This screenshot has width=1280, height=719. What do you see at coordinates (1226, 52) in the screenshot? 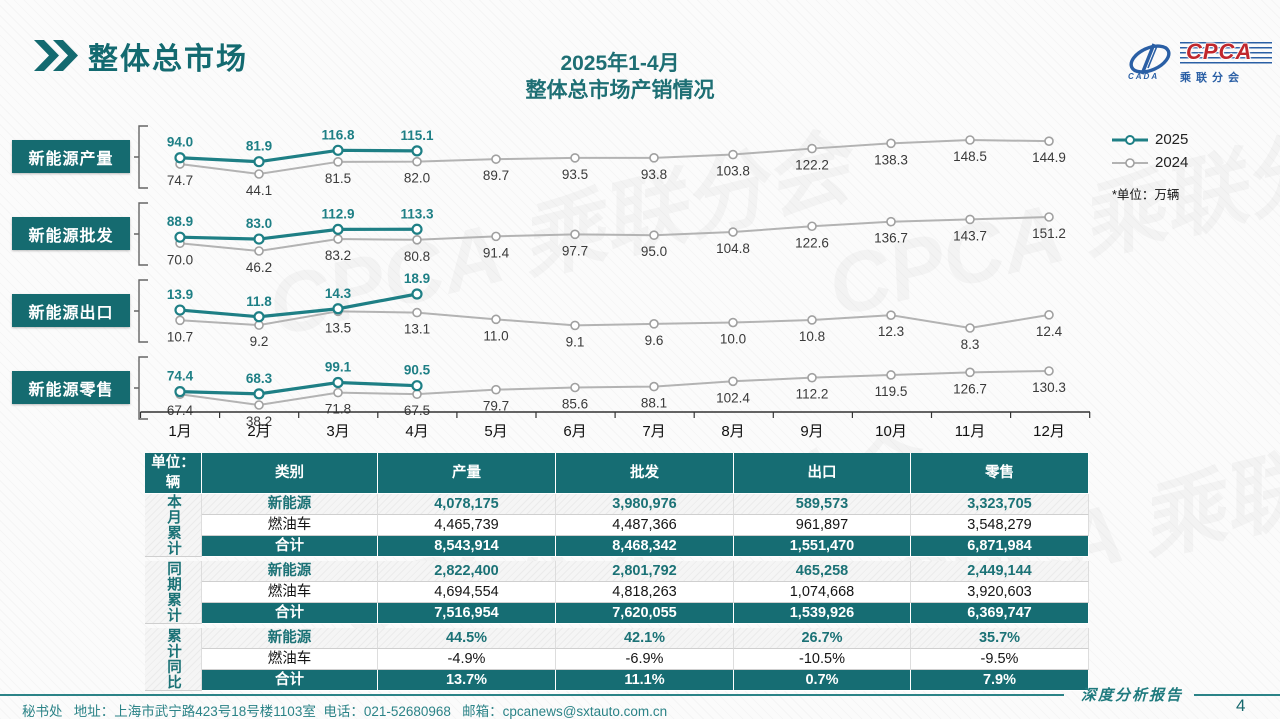
I see `cpca-logo-box: CPCA` at bounding box center [1226, 52].